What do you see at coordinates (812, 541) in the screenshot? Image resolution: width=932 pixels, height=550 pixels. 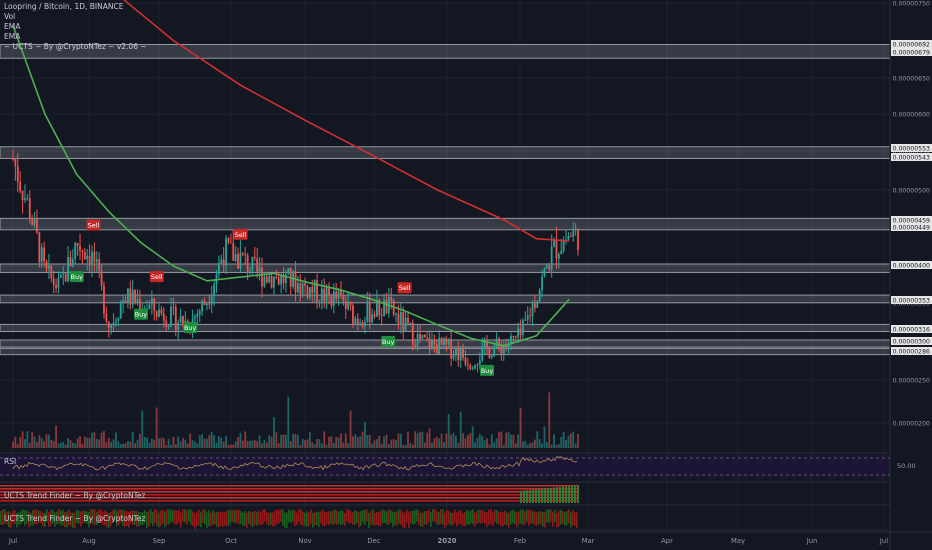 I see `time-tick: Jun` at bounding box center [812, 541].